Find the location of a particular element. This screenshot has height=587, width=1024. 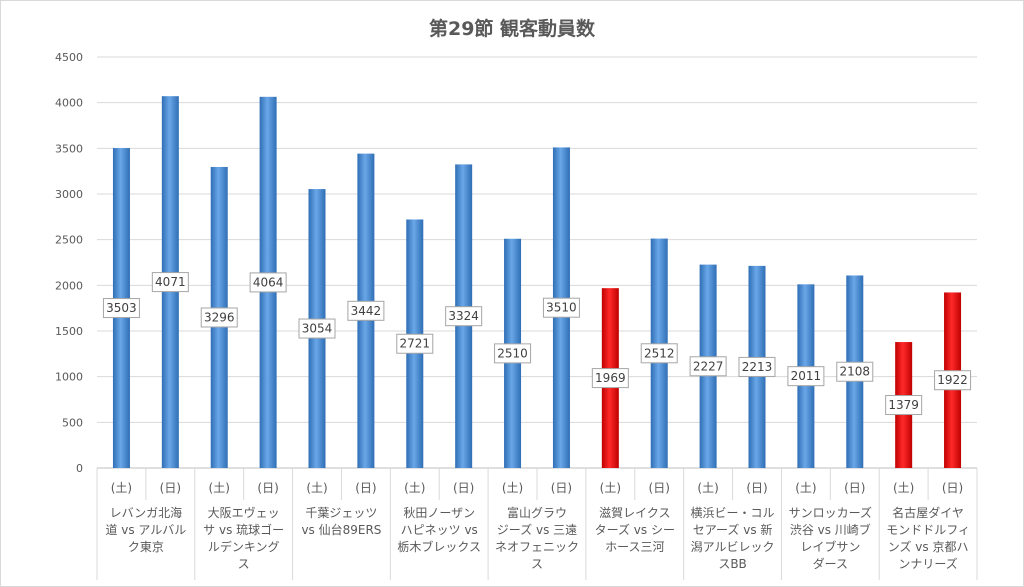

data-label: 4071 is located at coordinates (170, 282).